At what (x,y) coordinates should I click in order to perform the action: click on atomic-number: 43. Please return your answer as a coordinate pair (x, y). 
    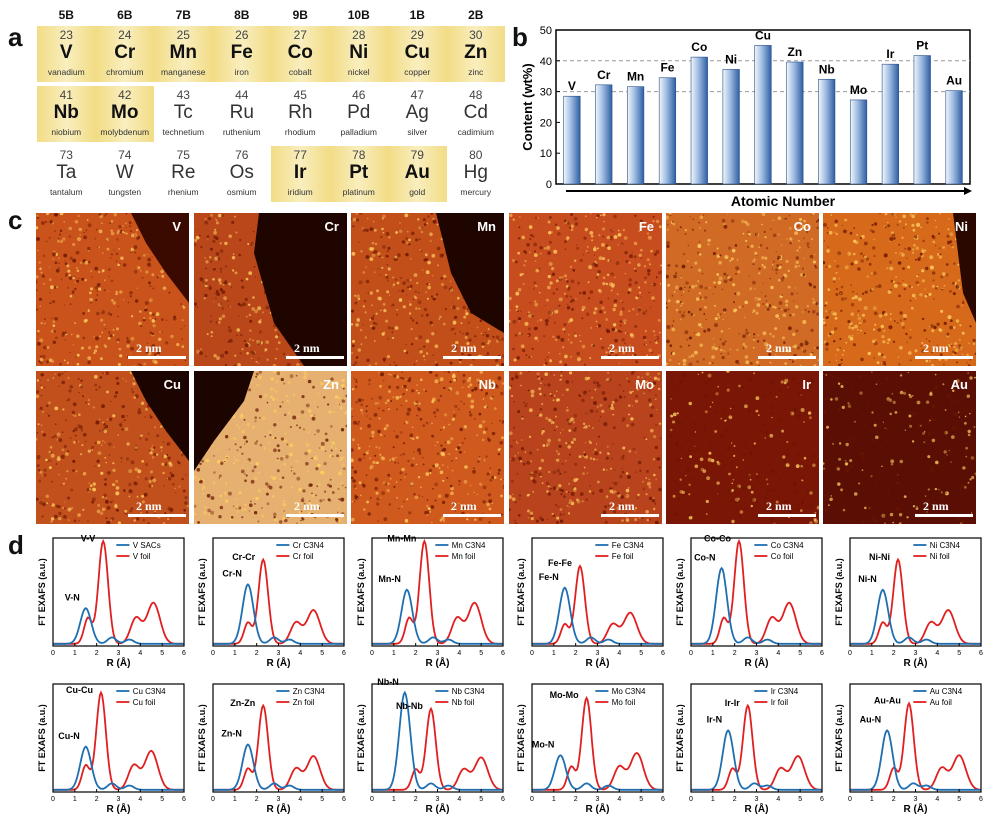
    Looking at the image, I should click on (183, 95).